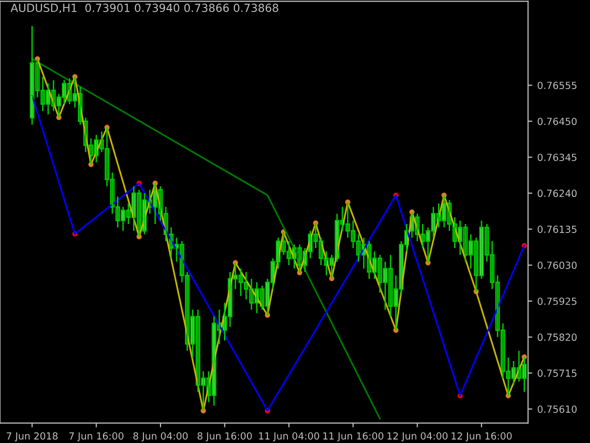  I want to click on y-tick-label: 0.76450, so click(557, 122).